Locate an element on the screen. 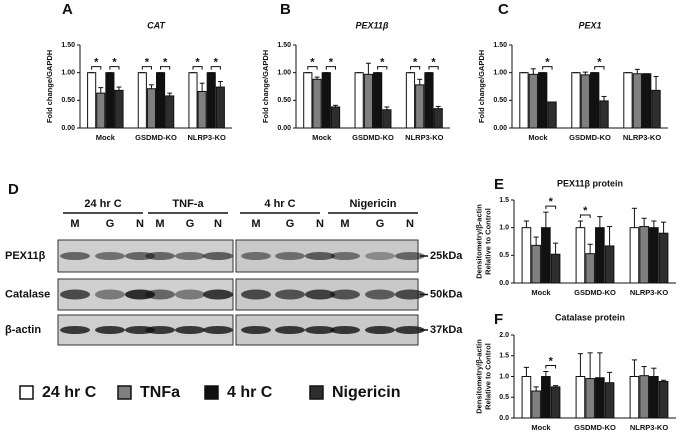 This screenshot has width=688, height=438. x-tick-label: Mock is located at coordinates (322, 137).